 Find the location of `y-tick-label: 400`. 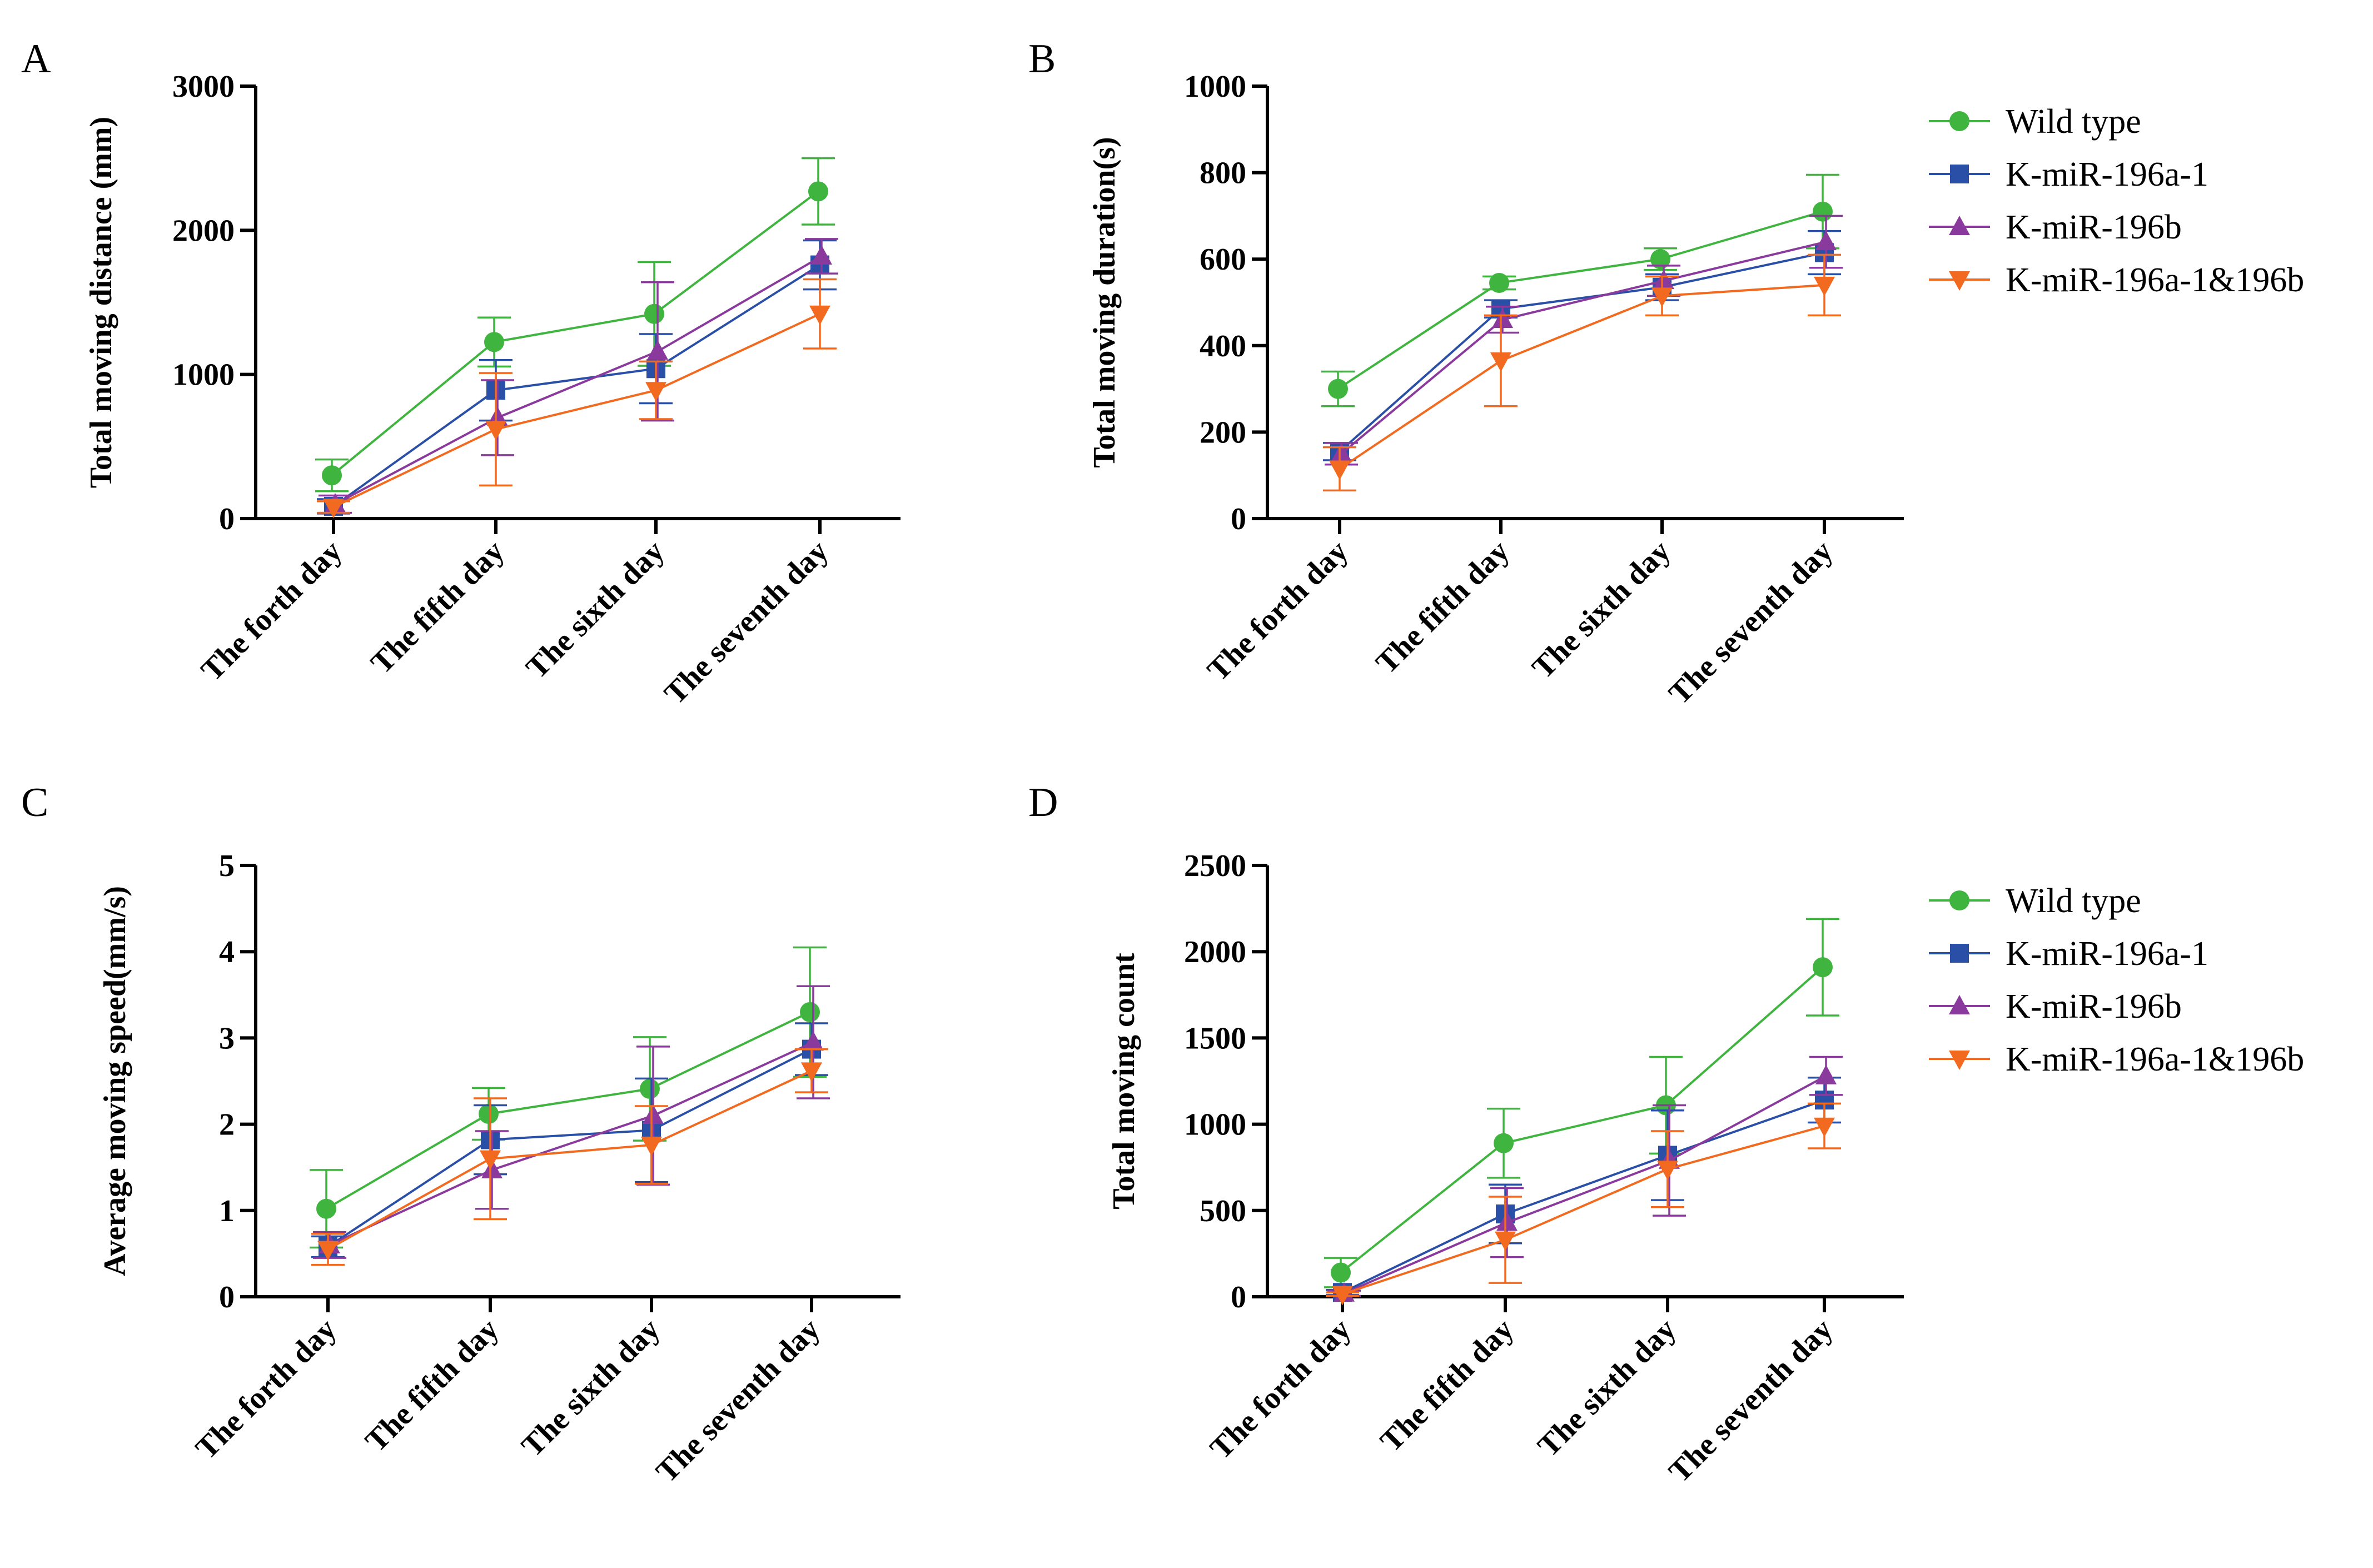

y-tick-label: 400 is located at coordinates (1223, 346).